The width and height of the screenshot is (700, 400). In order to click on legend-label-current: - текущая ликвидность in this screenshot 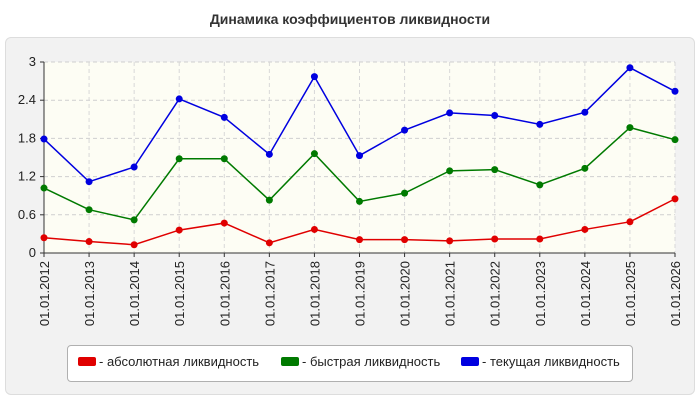, I will do `click(551, 361)`.